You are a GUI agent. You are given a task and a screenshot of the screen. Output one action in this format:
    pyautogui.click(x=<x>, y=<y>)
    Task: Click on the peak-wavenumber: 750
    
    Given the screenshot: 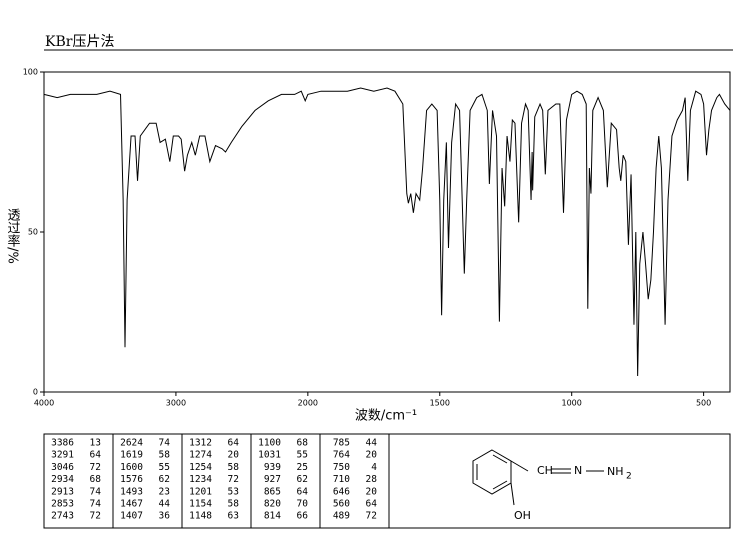 What is the action you would take?
    pyautogui.click(x=341, y=467)
    